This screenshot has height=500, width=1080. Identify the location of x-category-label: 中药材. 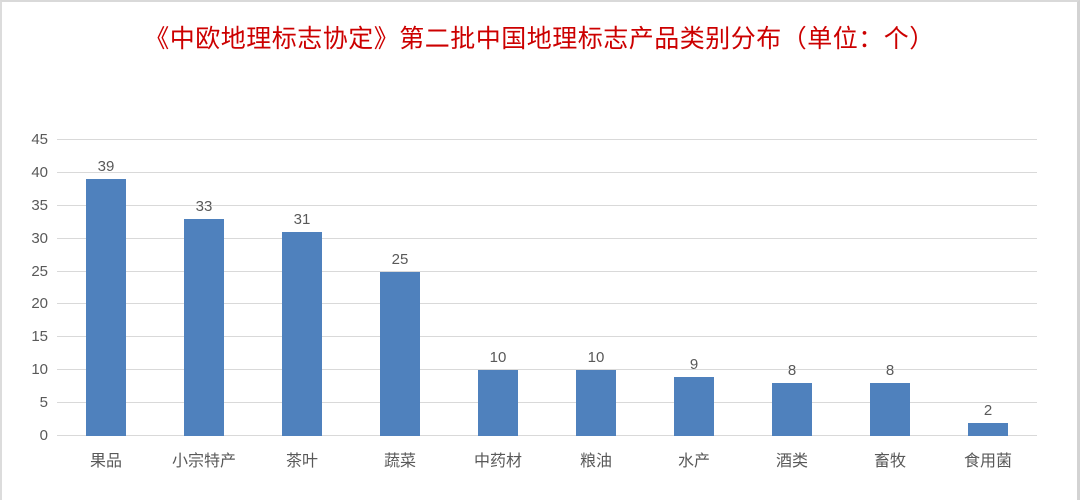
(497, 461).